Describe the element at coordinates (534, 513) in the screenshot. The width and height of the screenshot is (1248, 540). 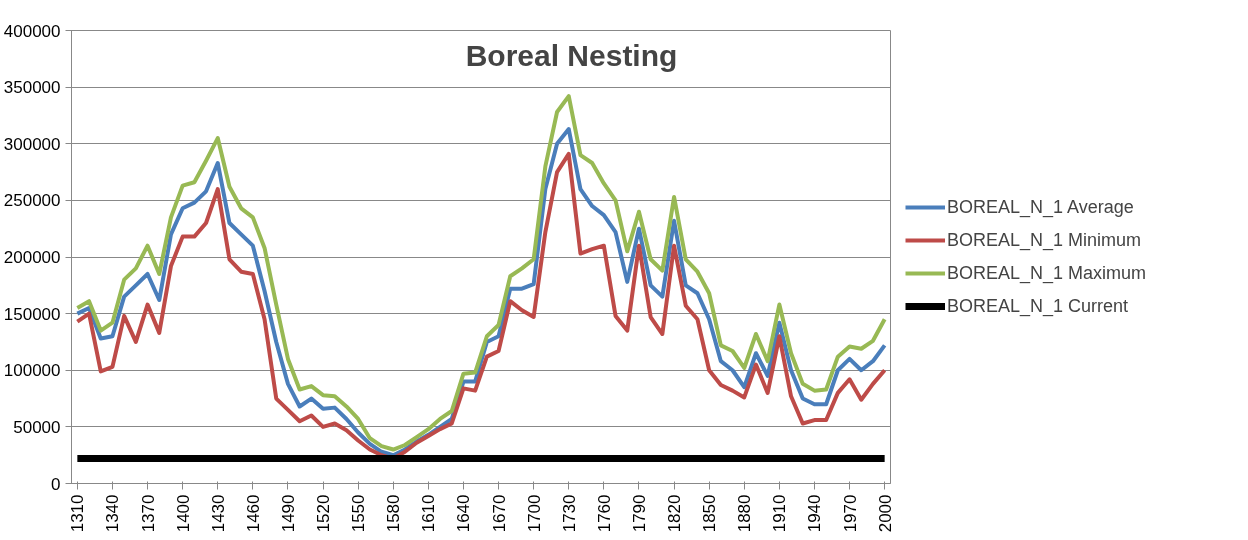
I see `x-tick-label: 1700` at that location.